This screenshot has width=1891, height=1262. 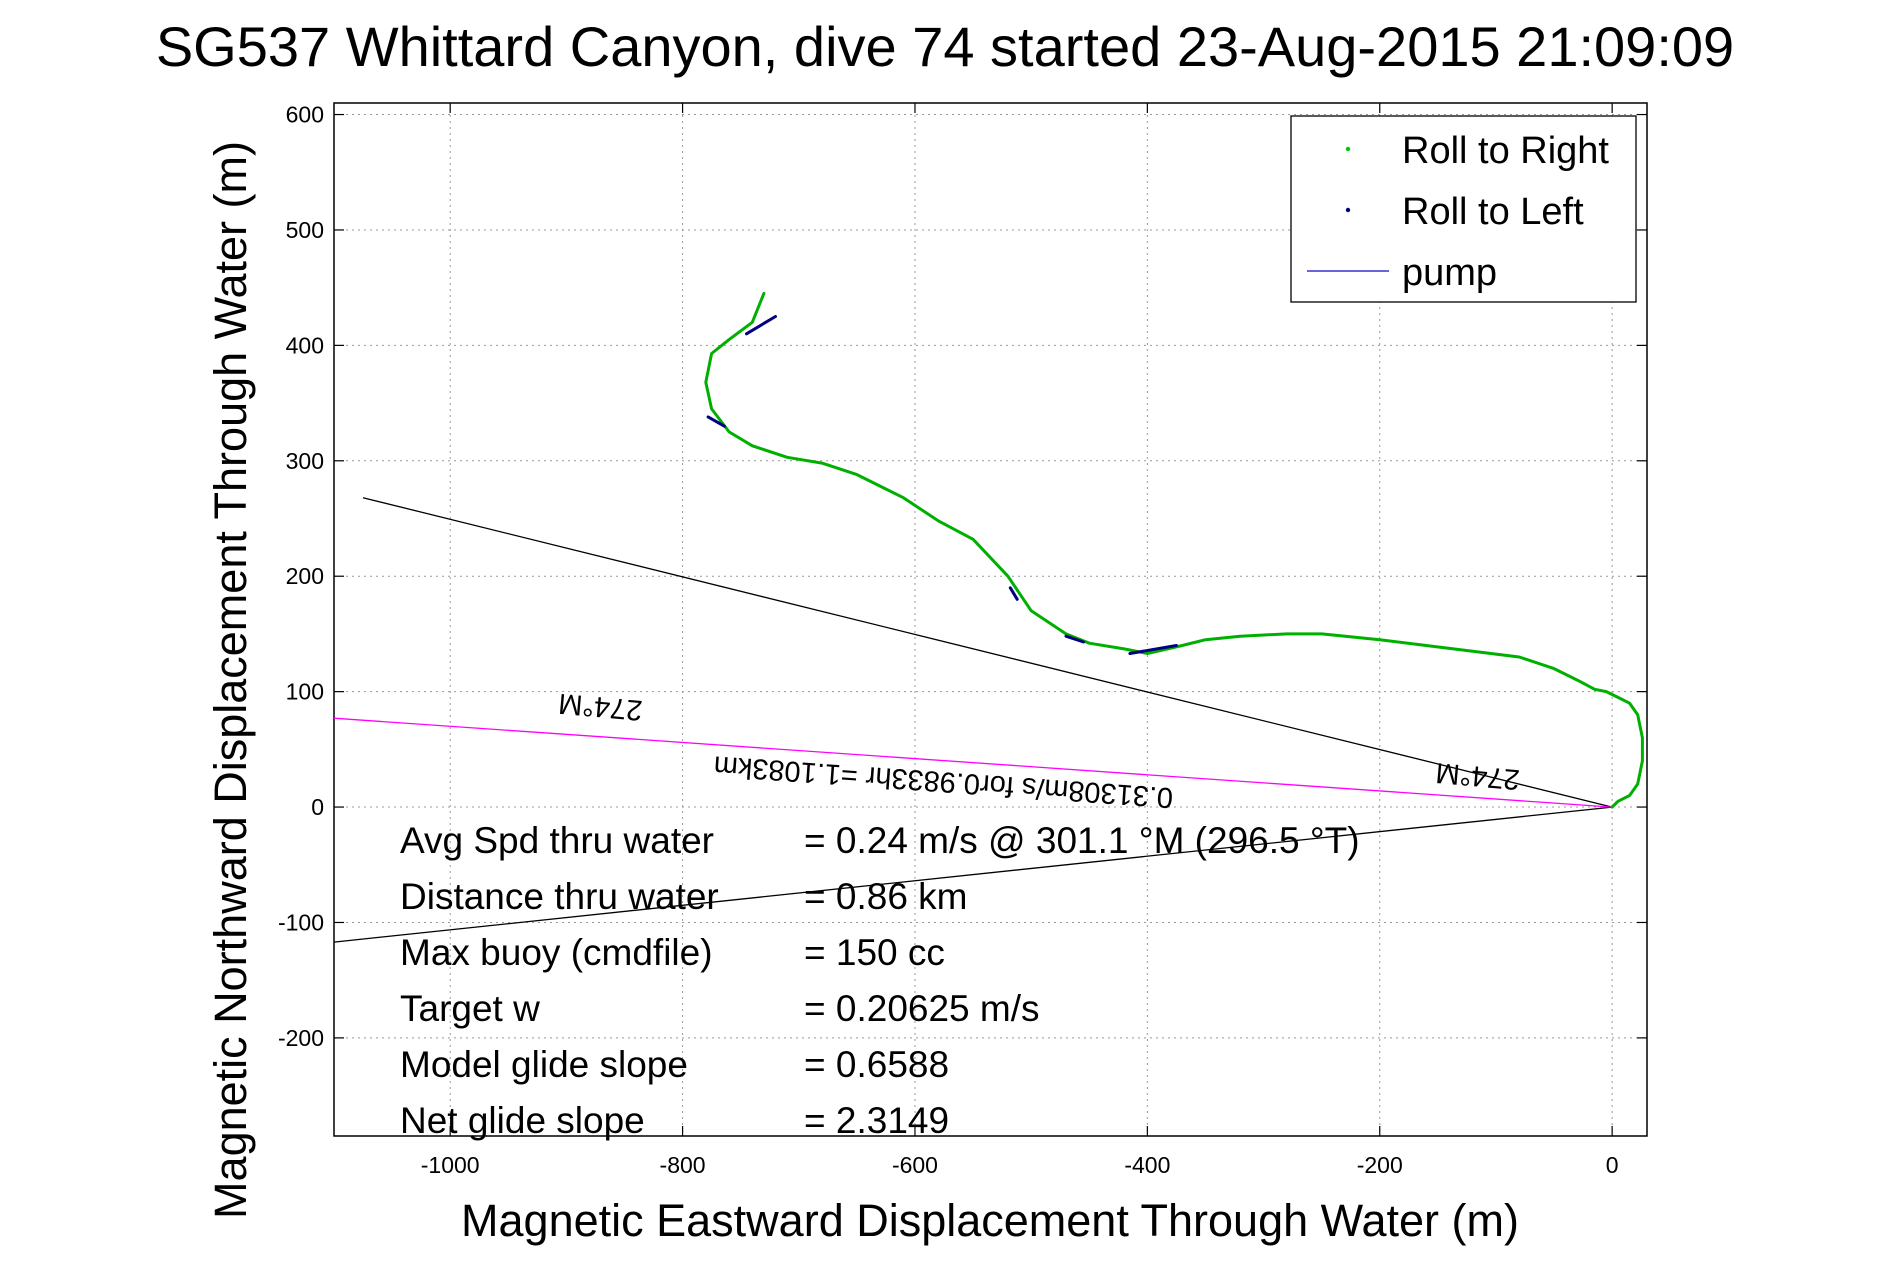 What do you see at coordinates (305, 230) in the screenshot?
I see `y-tick-label: 500` at bounding box center [305, 230].